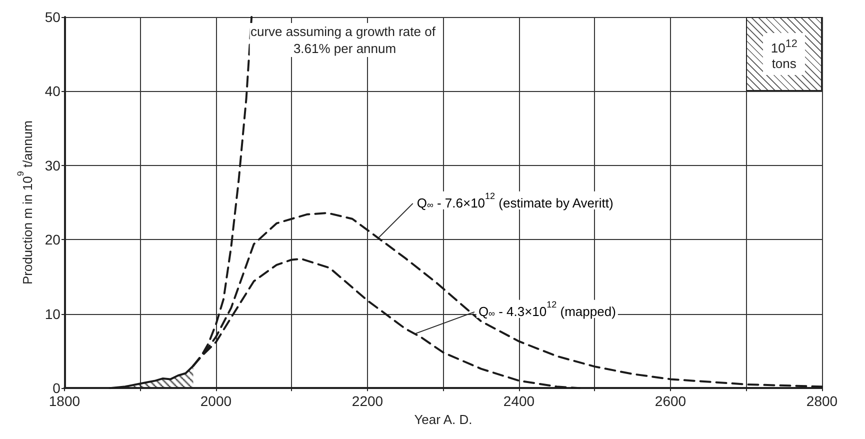  Describe the element at coordinates (52, 314) in the screenshot. I see `y-tick-label: 10` at that location.